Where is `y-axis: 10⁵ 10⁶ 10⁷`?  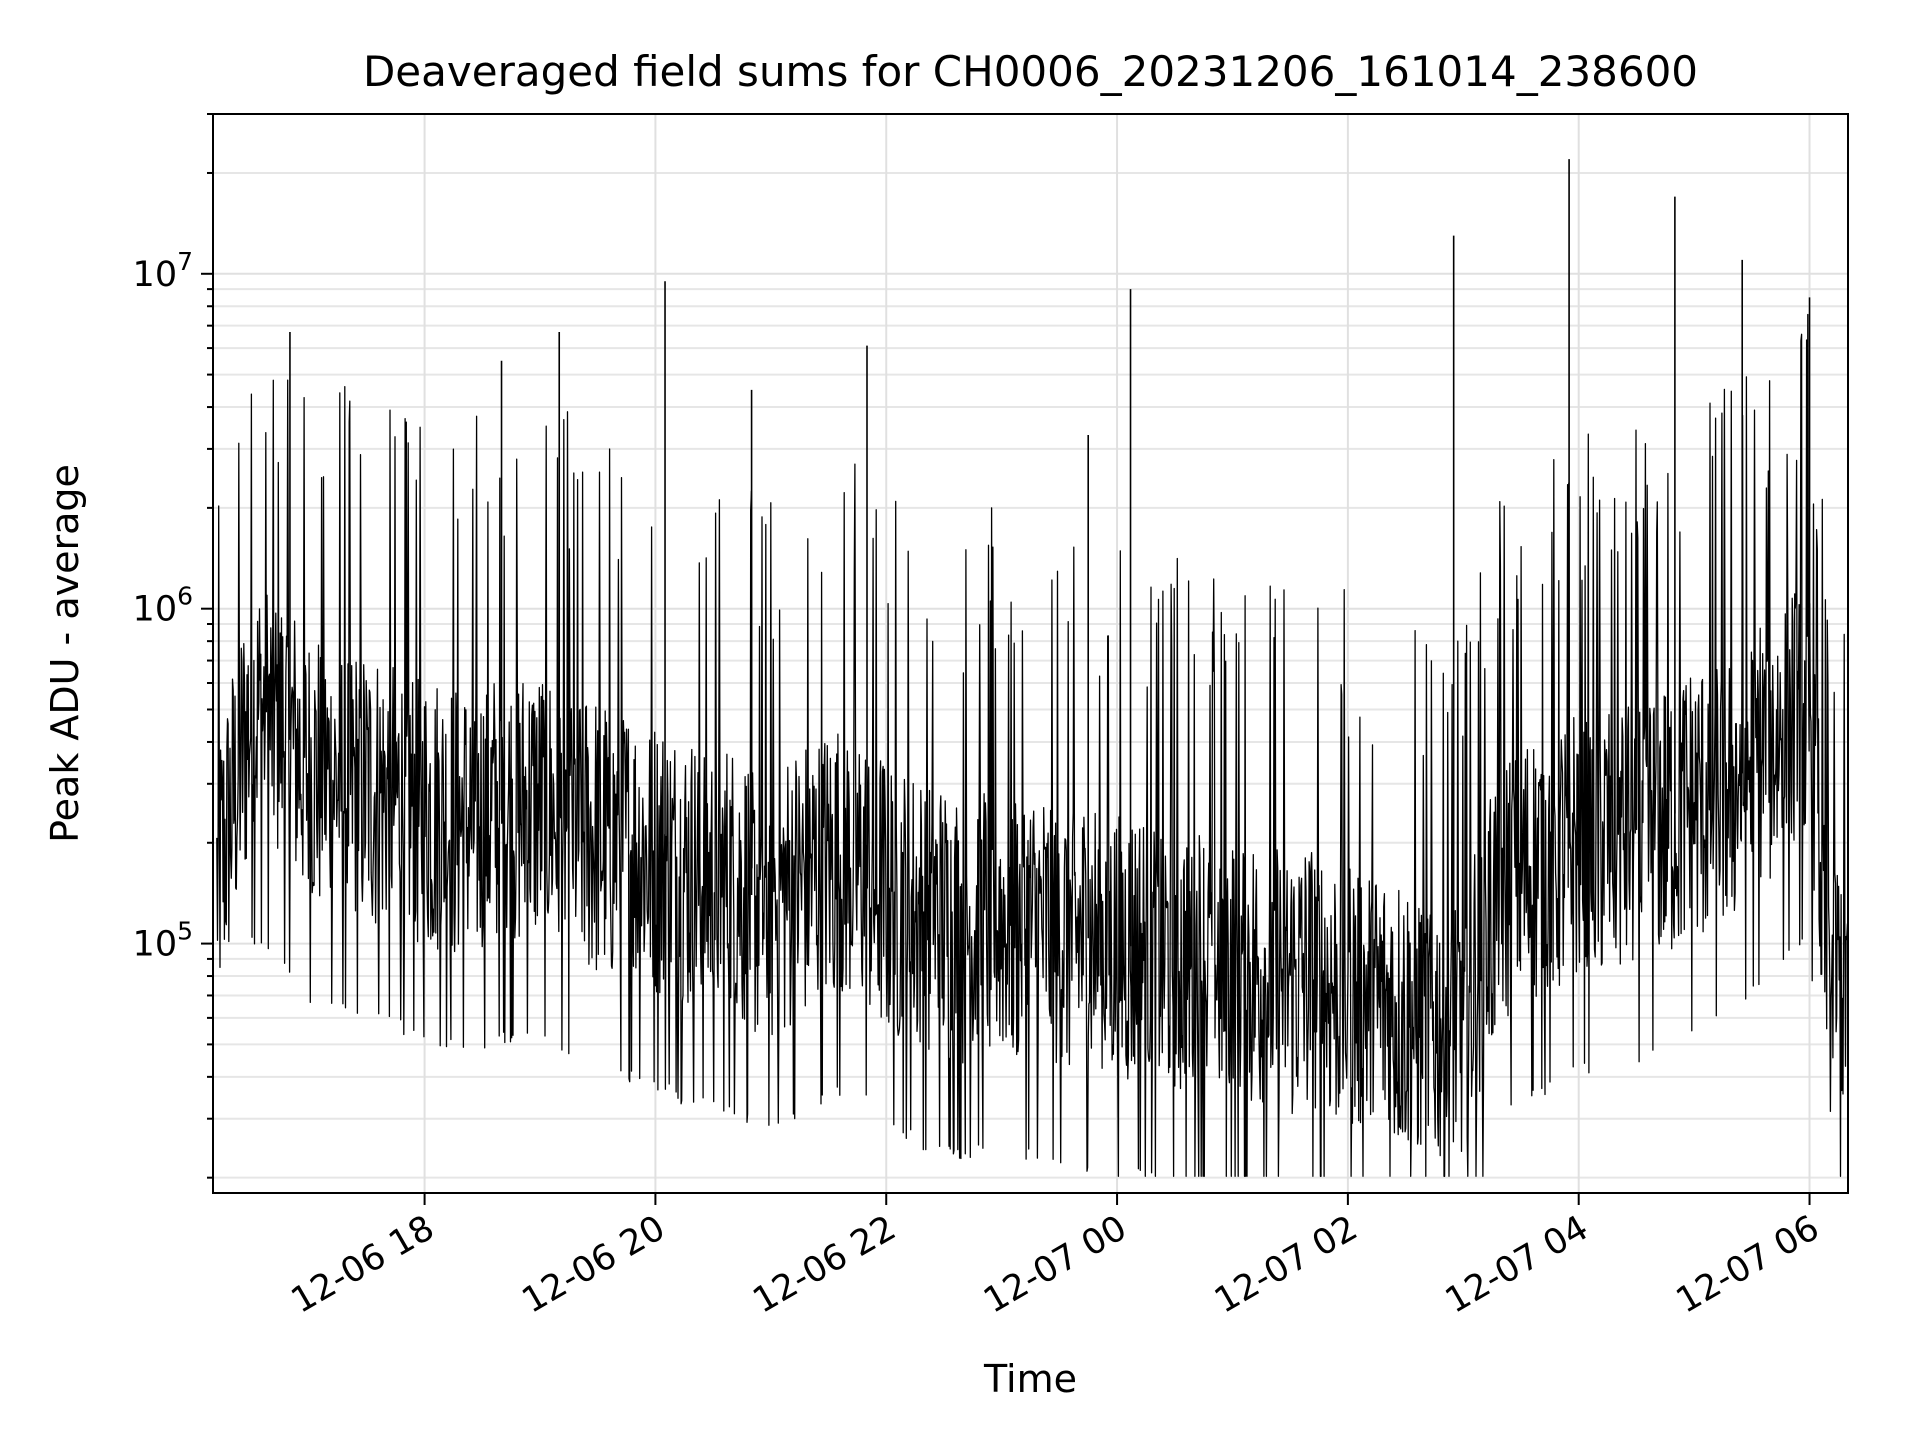
y-axis: 10⁵ 10⁶ 10⁷ is located at coordinates (173, 646).